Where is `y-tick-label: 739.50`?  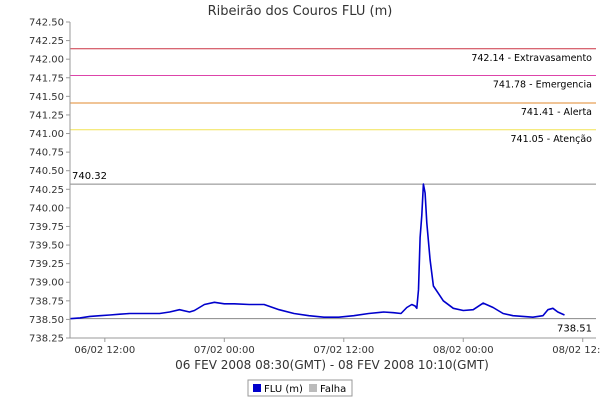 y-tick-label: 739.50 is located at coordinates (46, 246).